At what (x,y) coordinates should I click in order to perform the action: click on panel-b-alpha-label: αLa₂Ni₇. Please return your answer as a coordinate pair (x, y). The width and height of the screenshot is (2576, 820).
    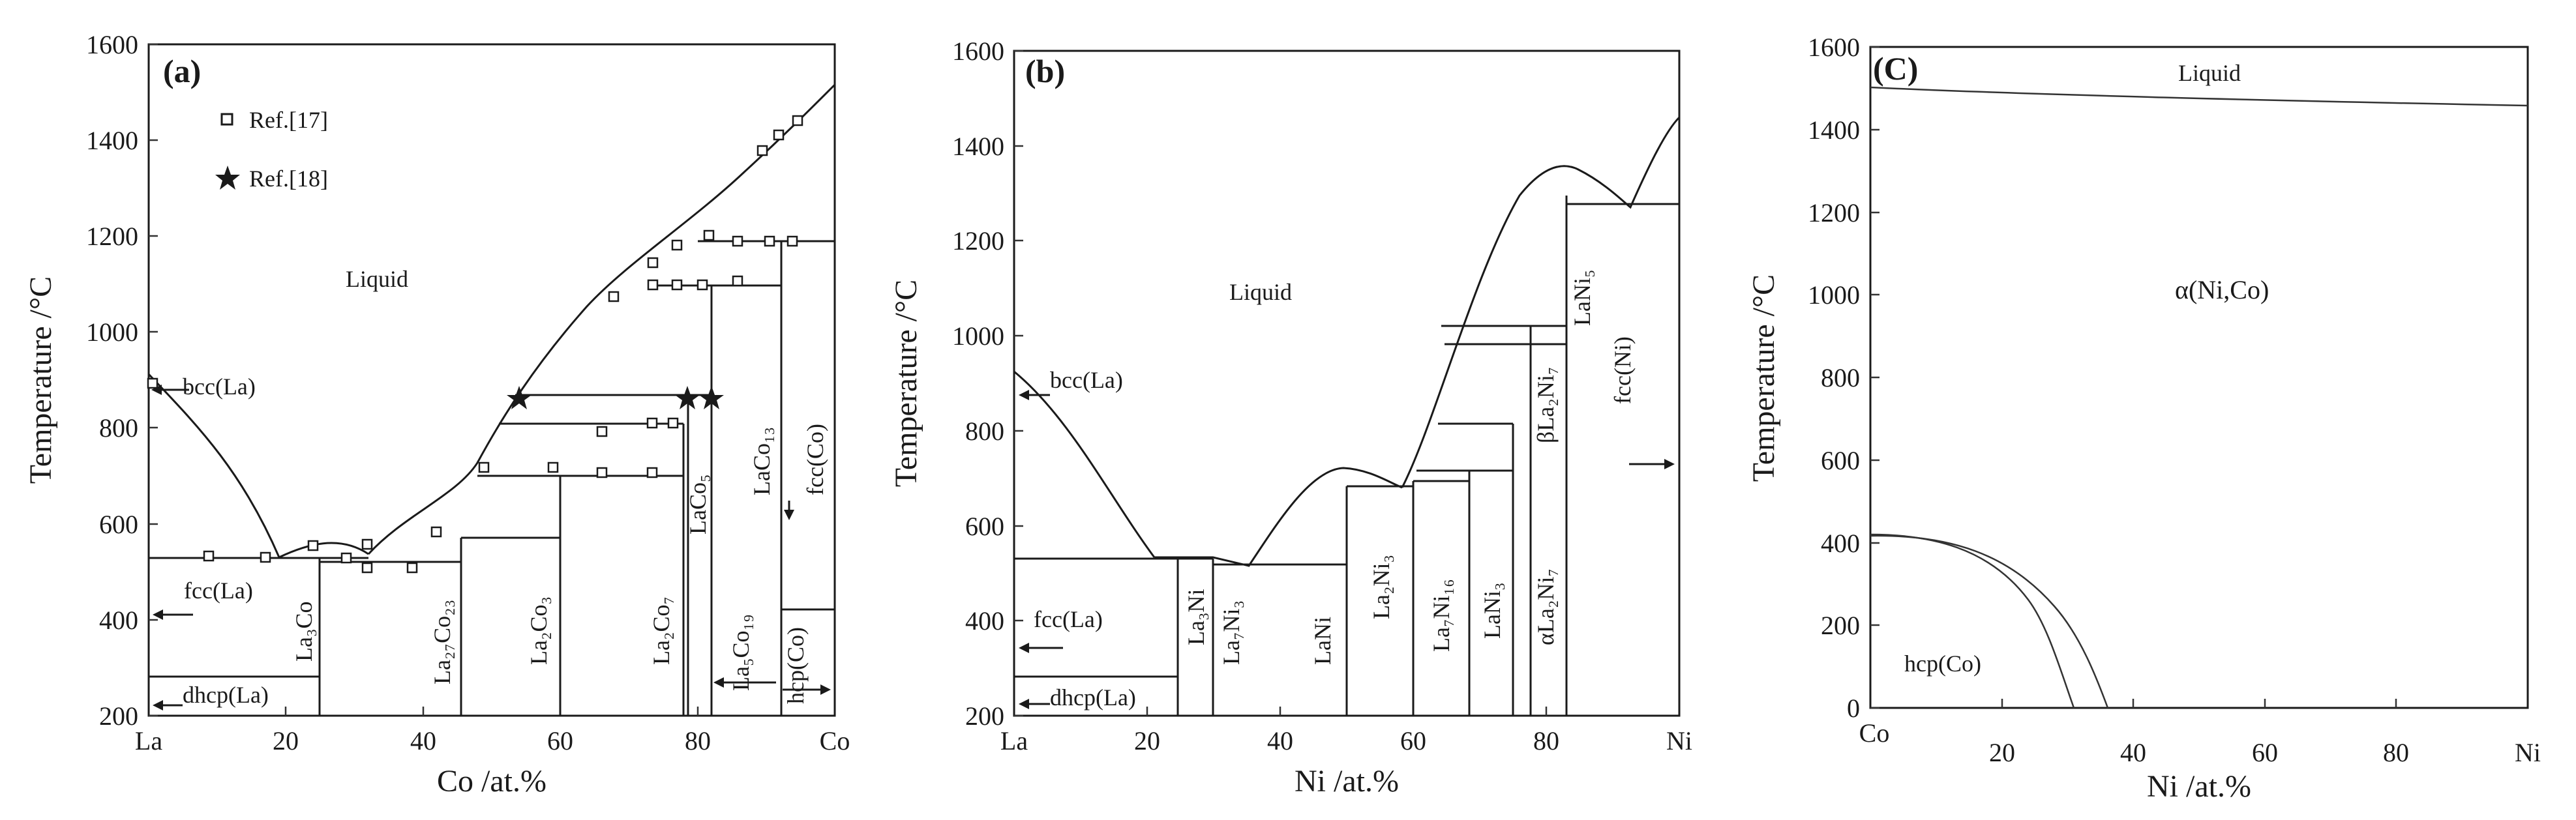
    Looking at the image, I should click on (1546, 607).